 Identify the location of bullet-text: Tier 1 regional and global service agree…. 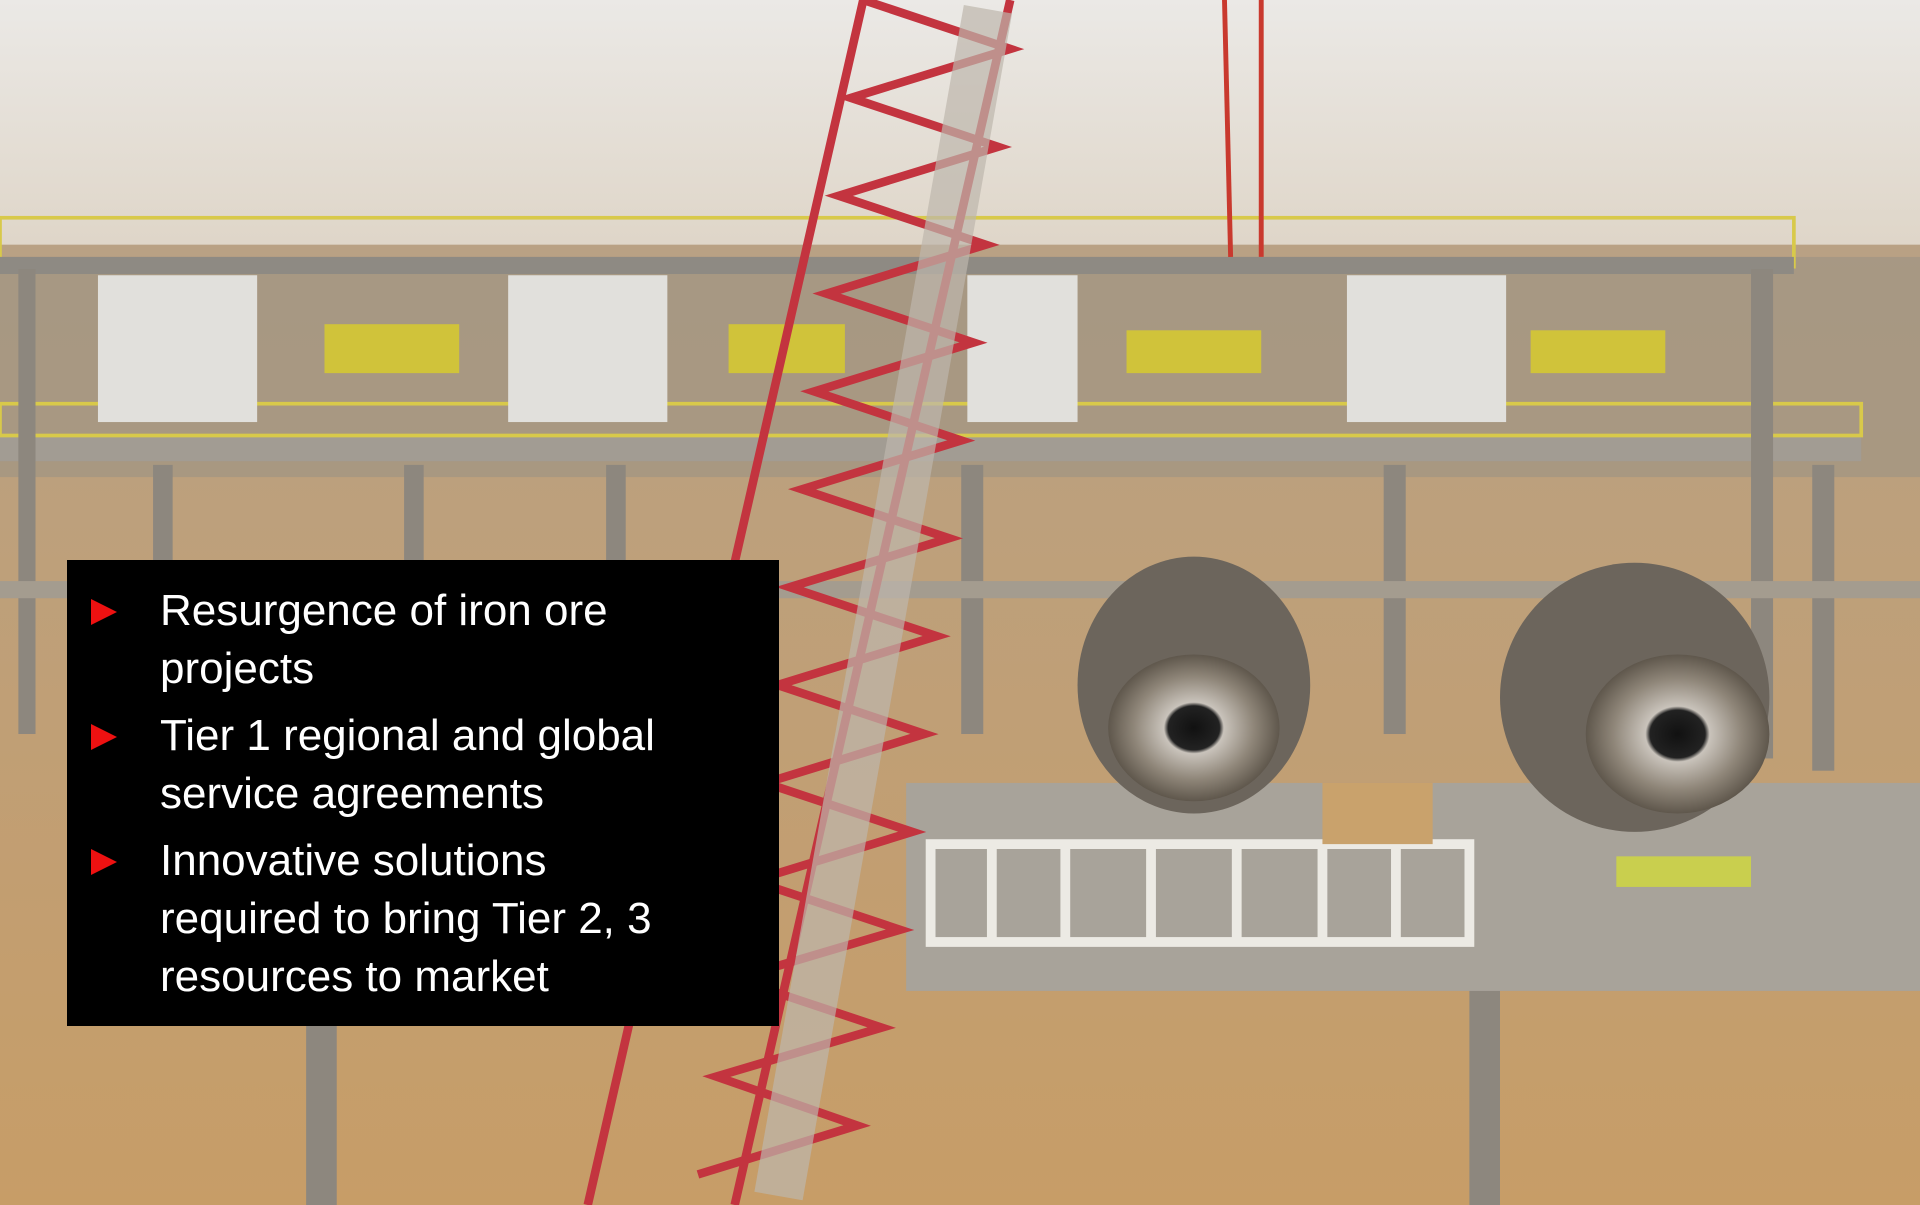
(407, 764).